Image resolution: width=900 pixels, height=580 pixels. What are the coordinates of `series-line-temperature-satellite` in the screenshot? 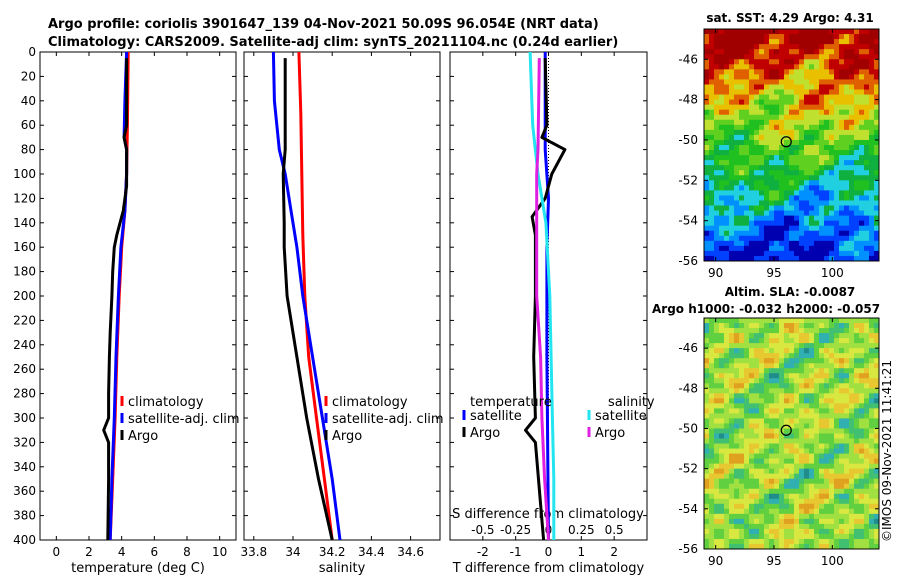 It's located at (546, 296).